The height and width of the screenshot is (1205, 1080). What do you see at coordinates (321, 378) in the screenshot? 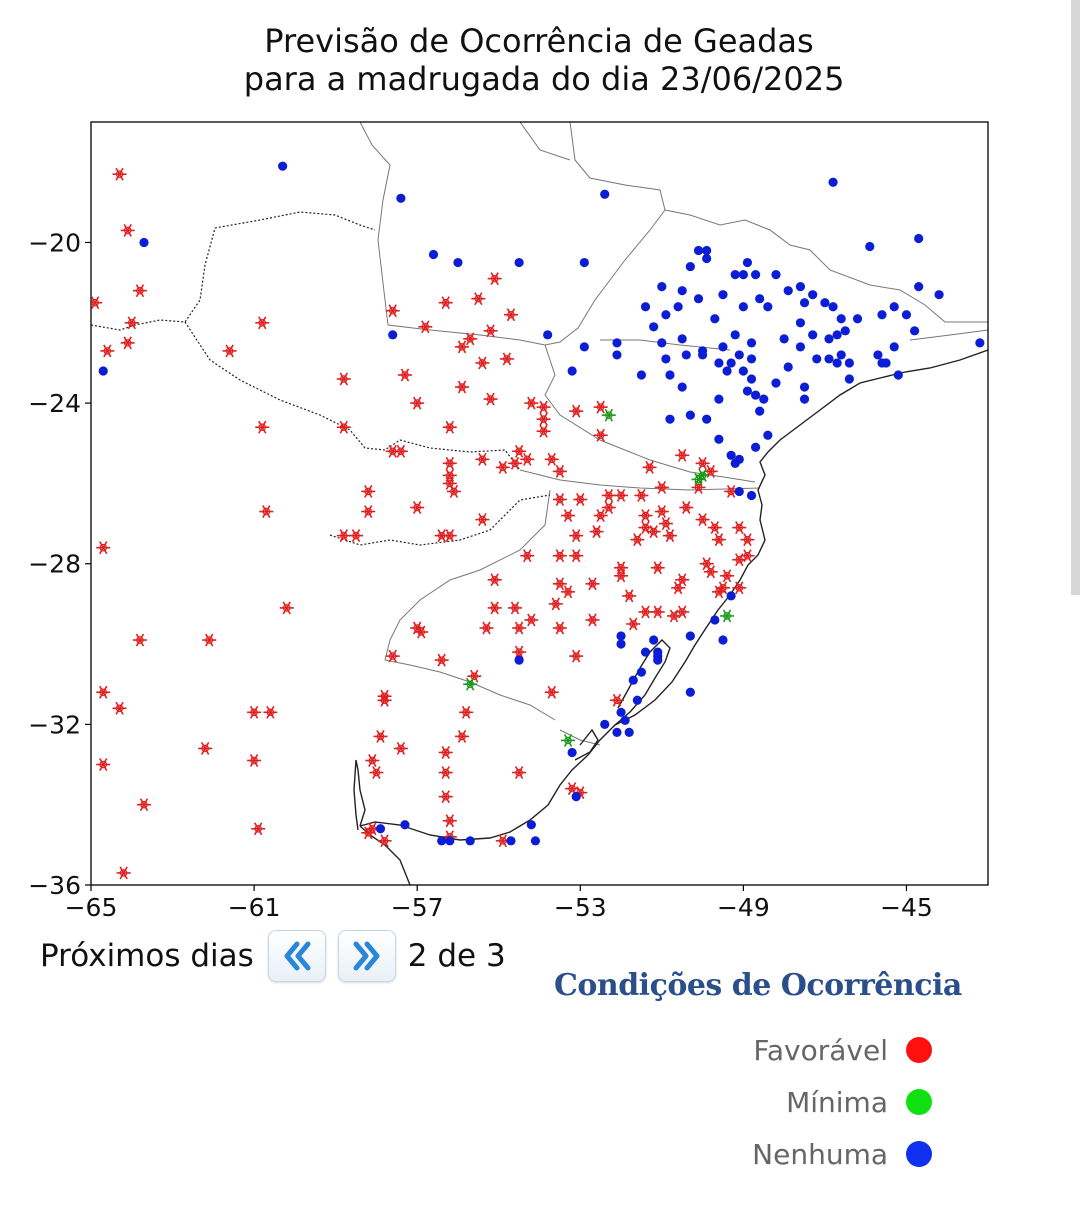
I see `country-borders-dotted` at bounding box center [321, 378].